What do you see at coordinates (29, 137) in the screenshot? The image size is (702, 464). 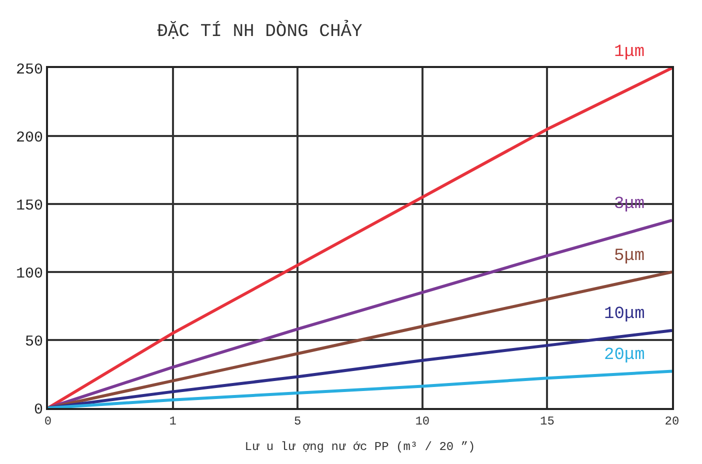 I see `y-tick-label: 200` at bounding box center [29, 137].